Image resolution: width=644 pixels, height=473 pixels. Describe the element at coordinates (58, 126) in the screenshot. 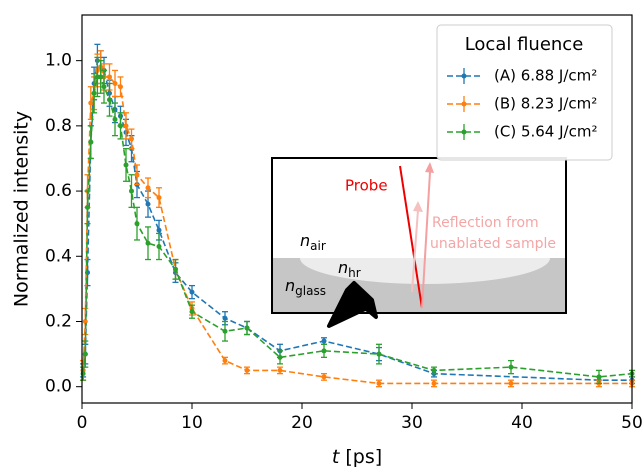

I see `y-tick-label: 0.8` at that location.